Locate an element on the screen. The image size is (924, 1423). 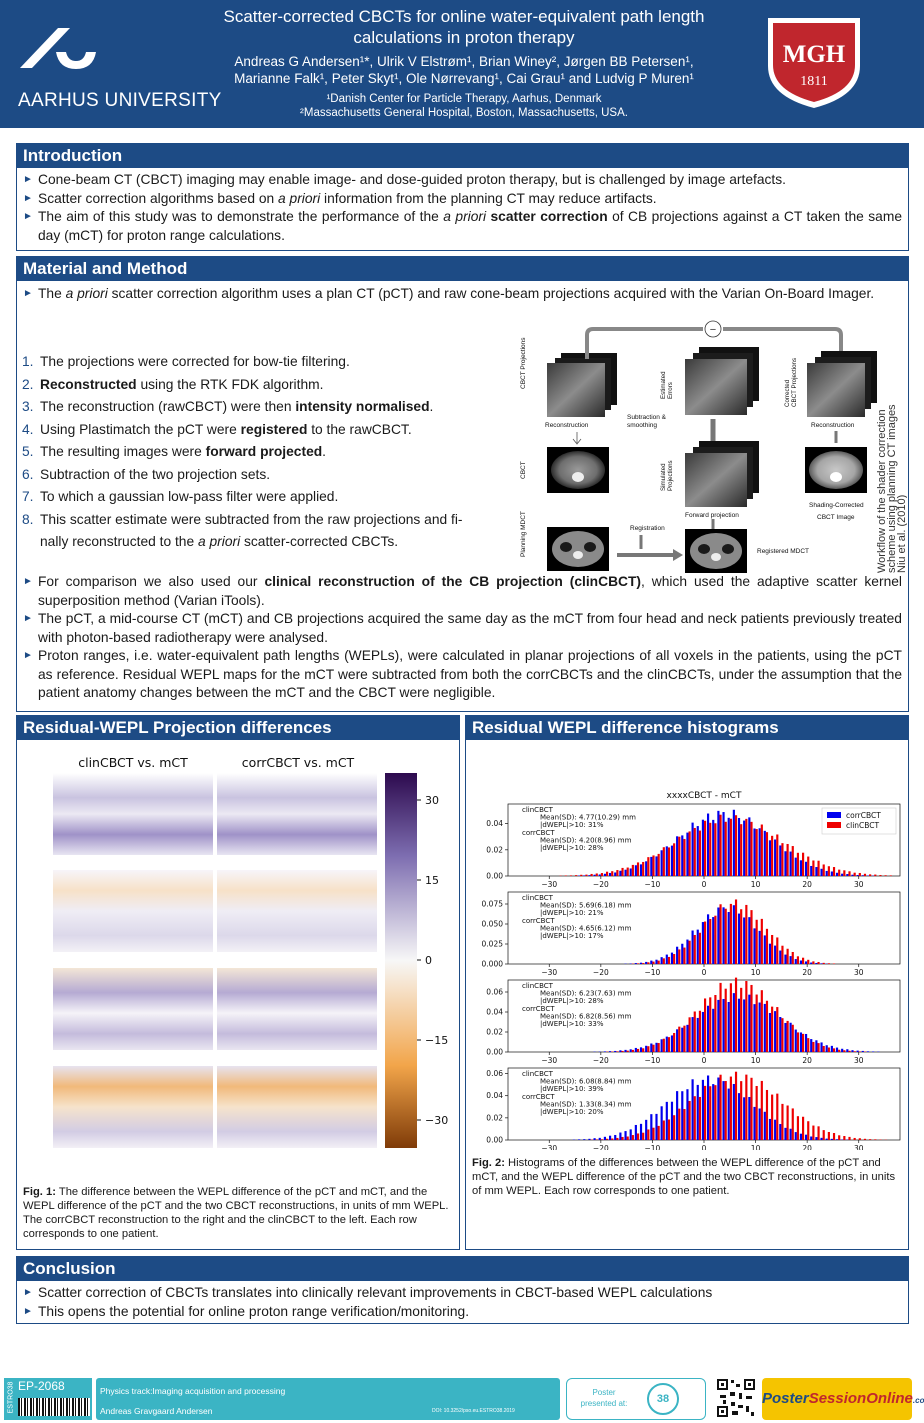
poster-code: EP-2068 is located at coordinates (41, 1386).